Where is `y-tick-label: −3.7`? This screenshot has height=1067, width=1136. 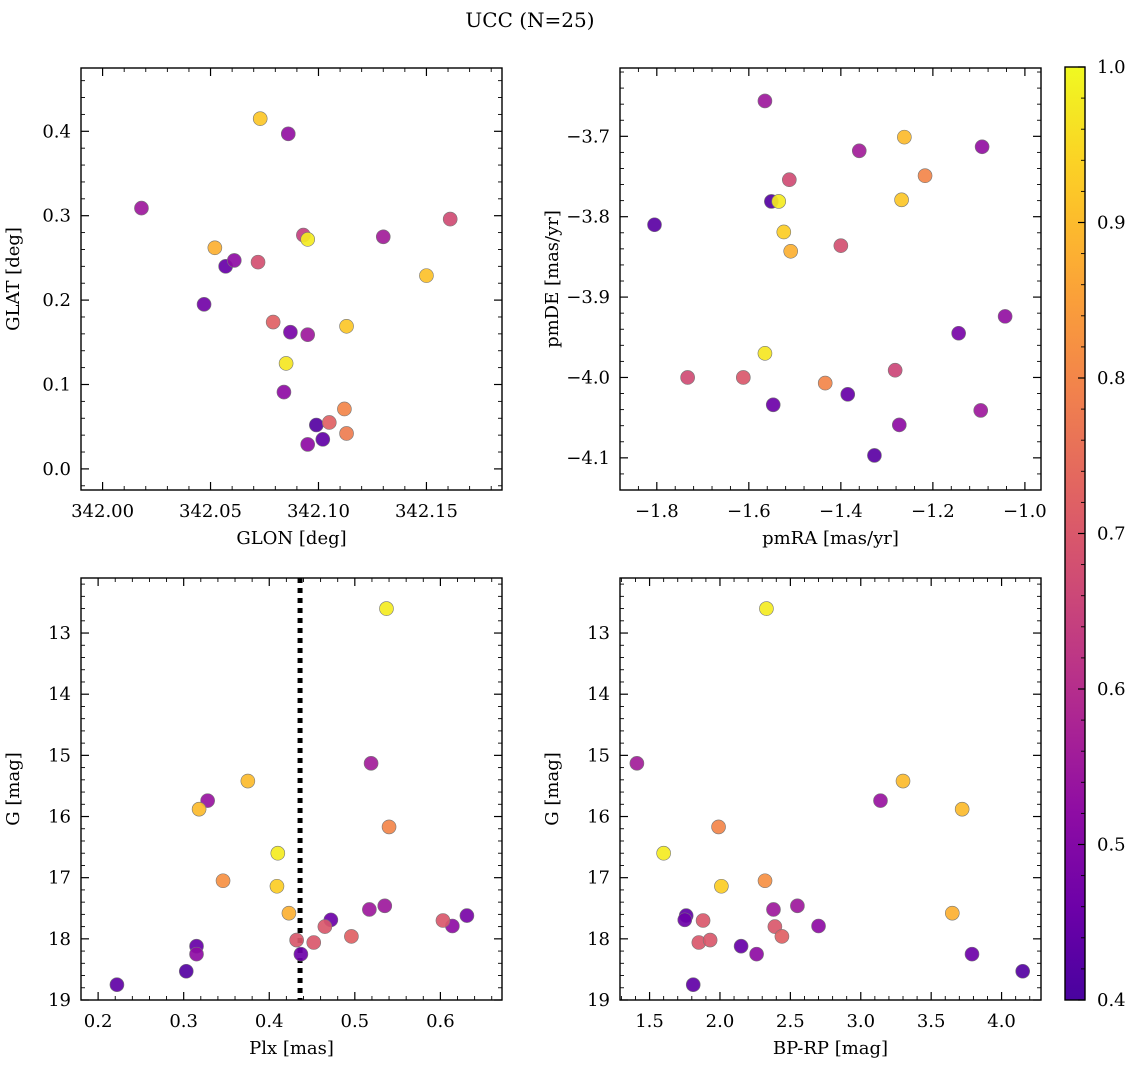
y-tick-label: −3.7 is located at coordinates (588, 136).